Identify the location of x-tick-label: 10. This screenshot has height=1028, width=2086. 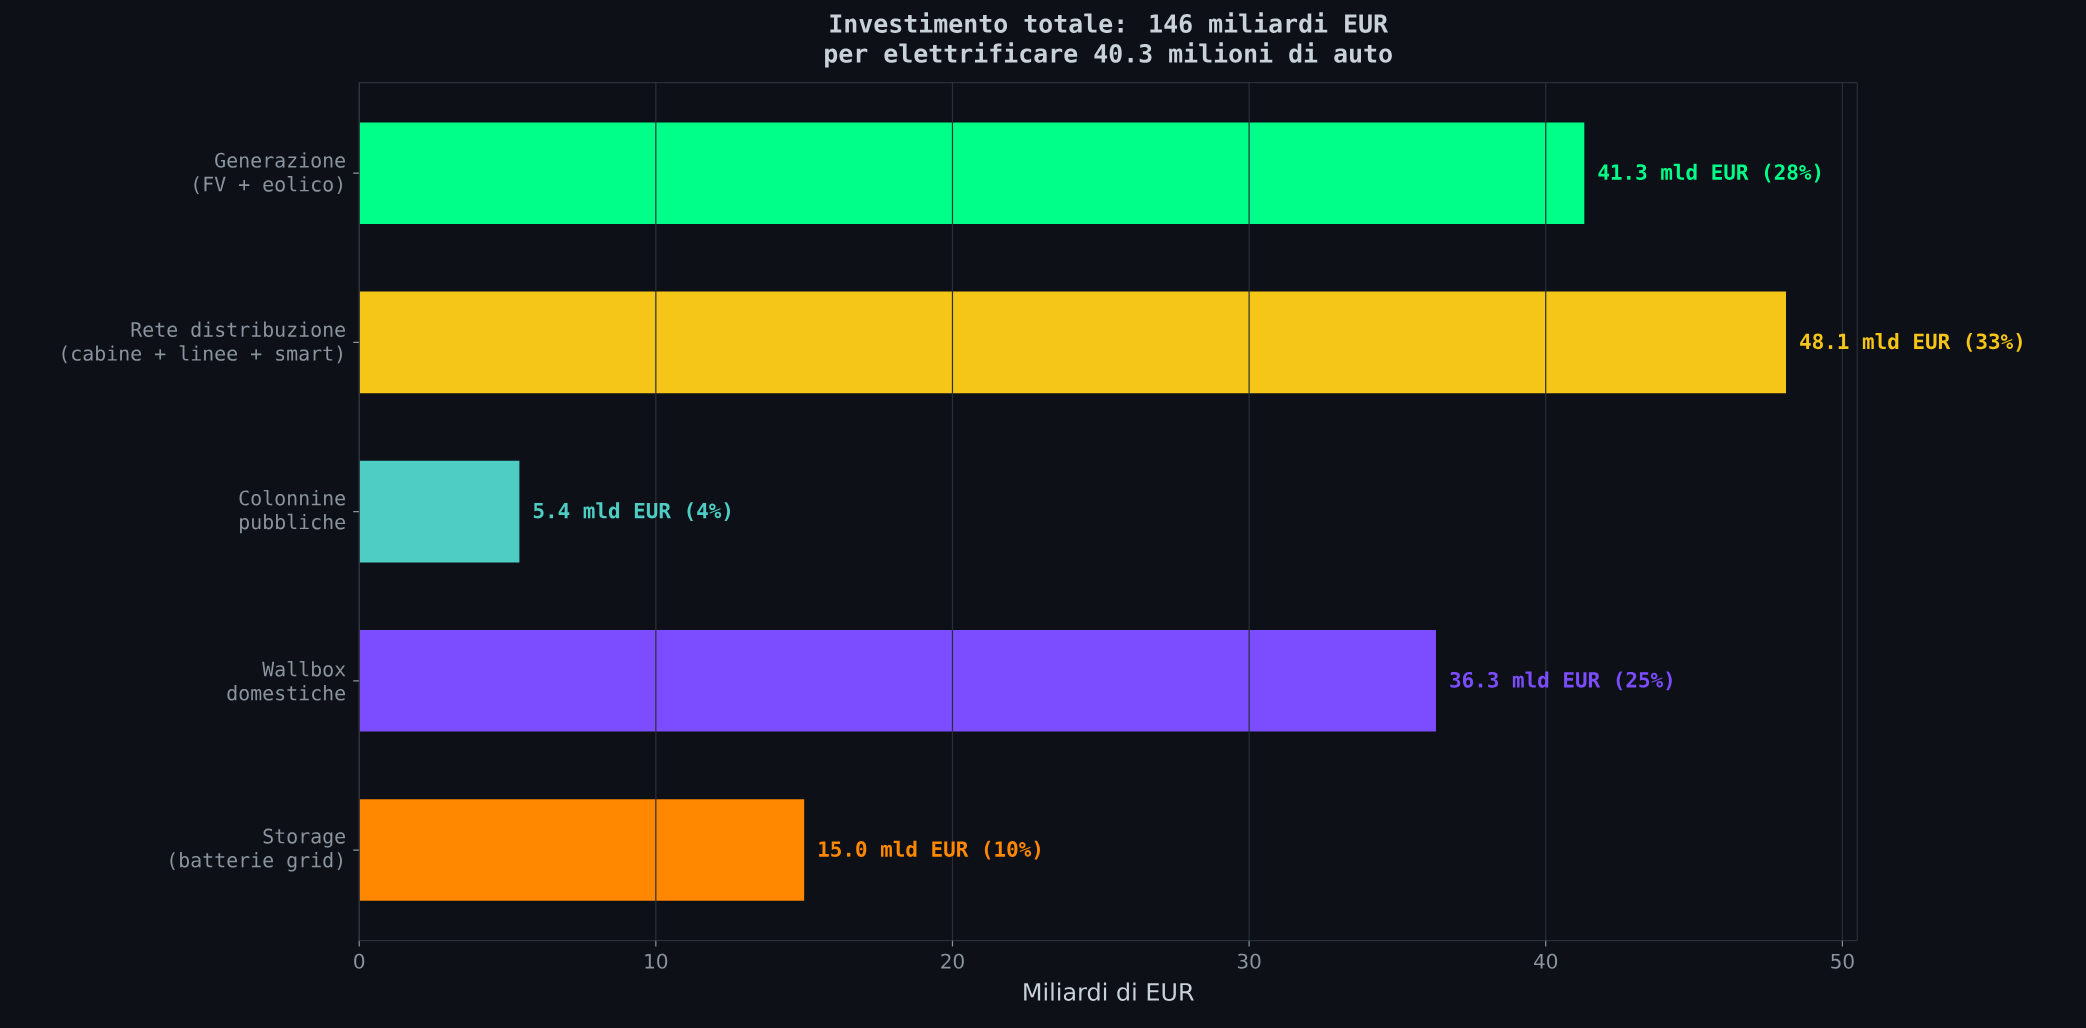
(656, 961).